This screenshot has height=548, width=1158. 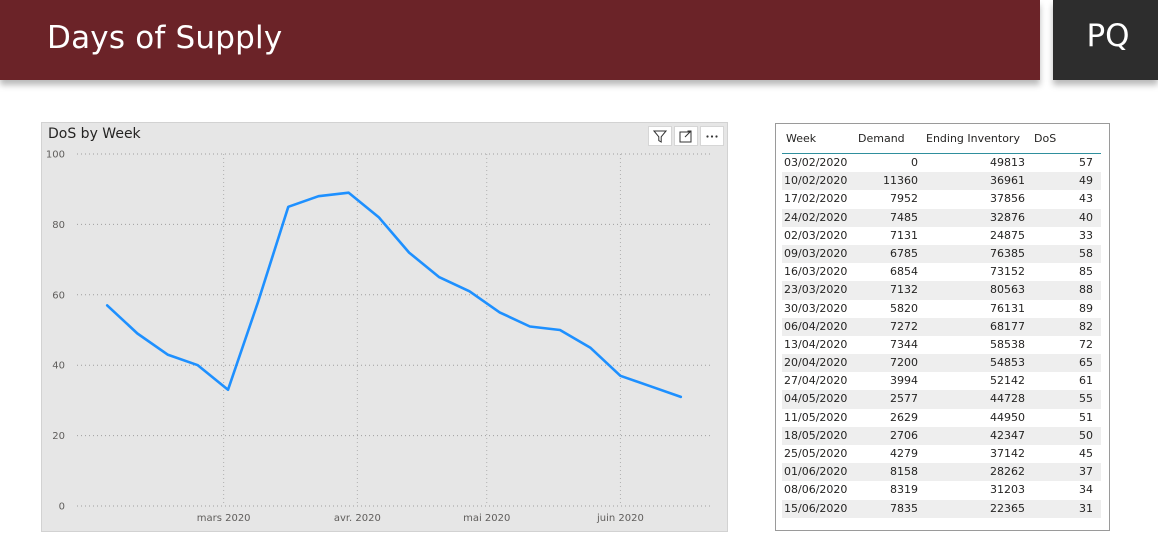 I want to click on table-header-demand: Demand, so click(x=881, y=138).